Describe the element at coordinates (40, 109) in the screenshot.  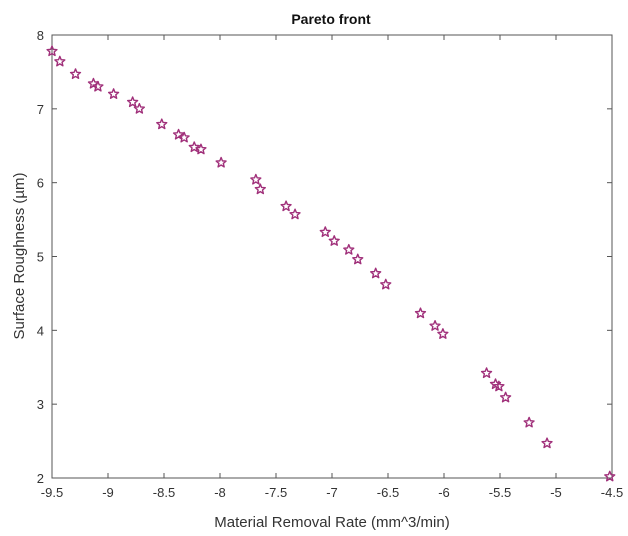
I see `y-tick-label: 7` at that location.